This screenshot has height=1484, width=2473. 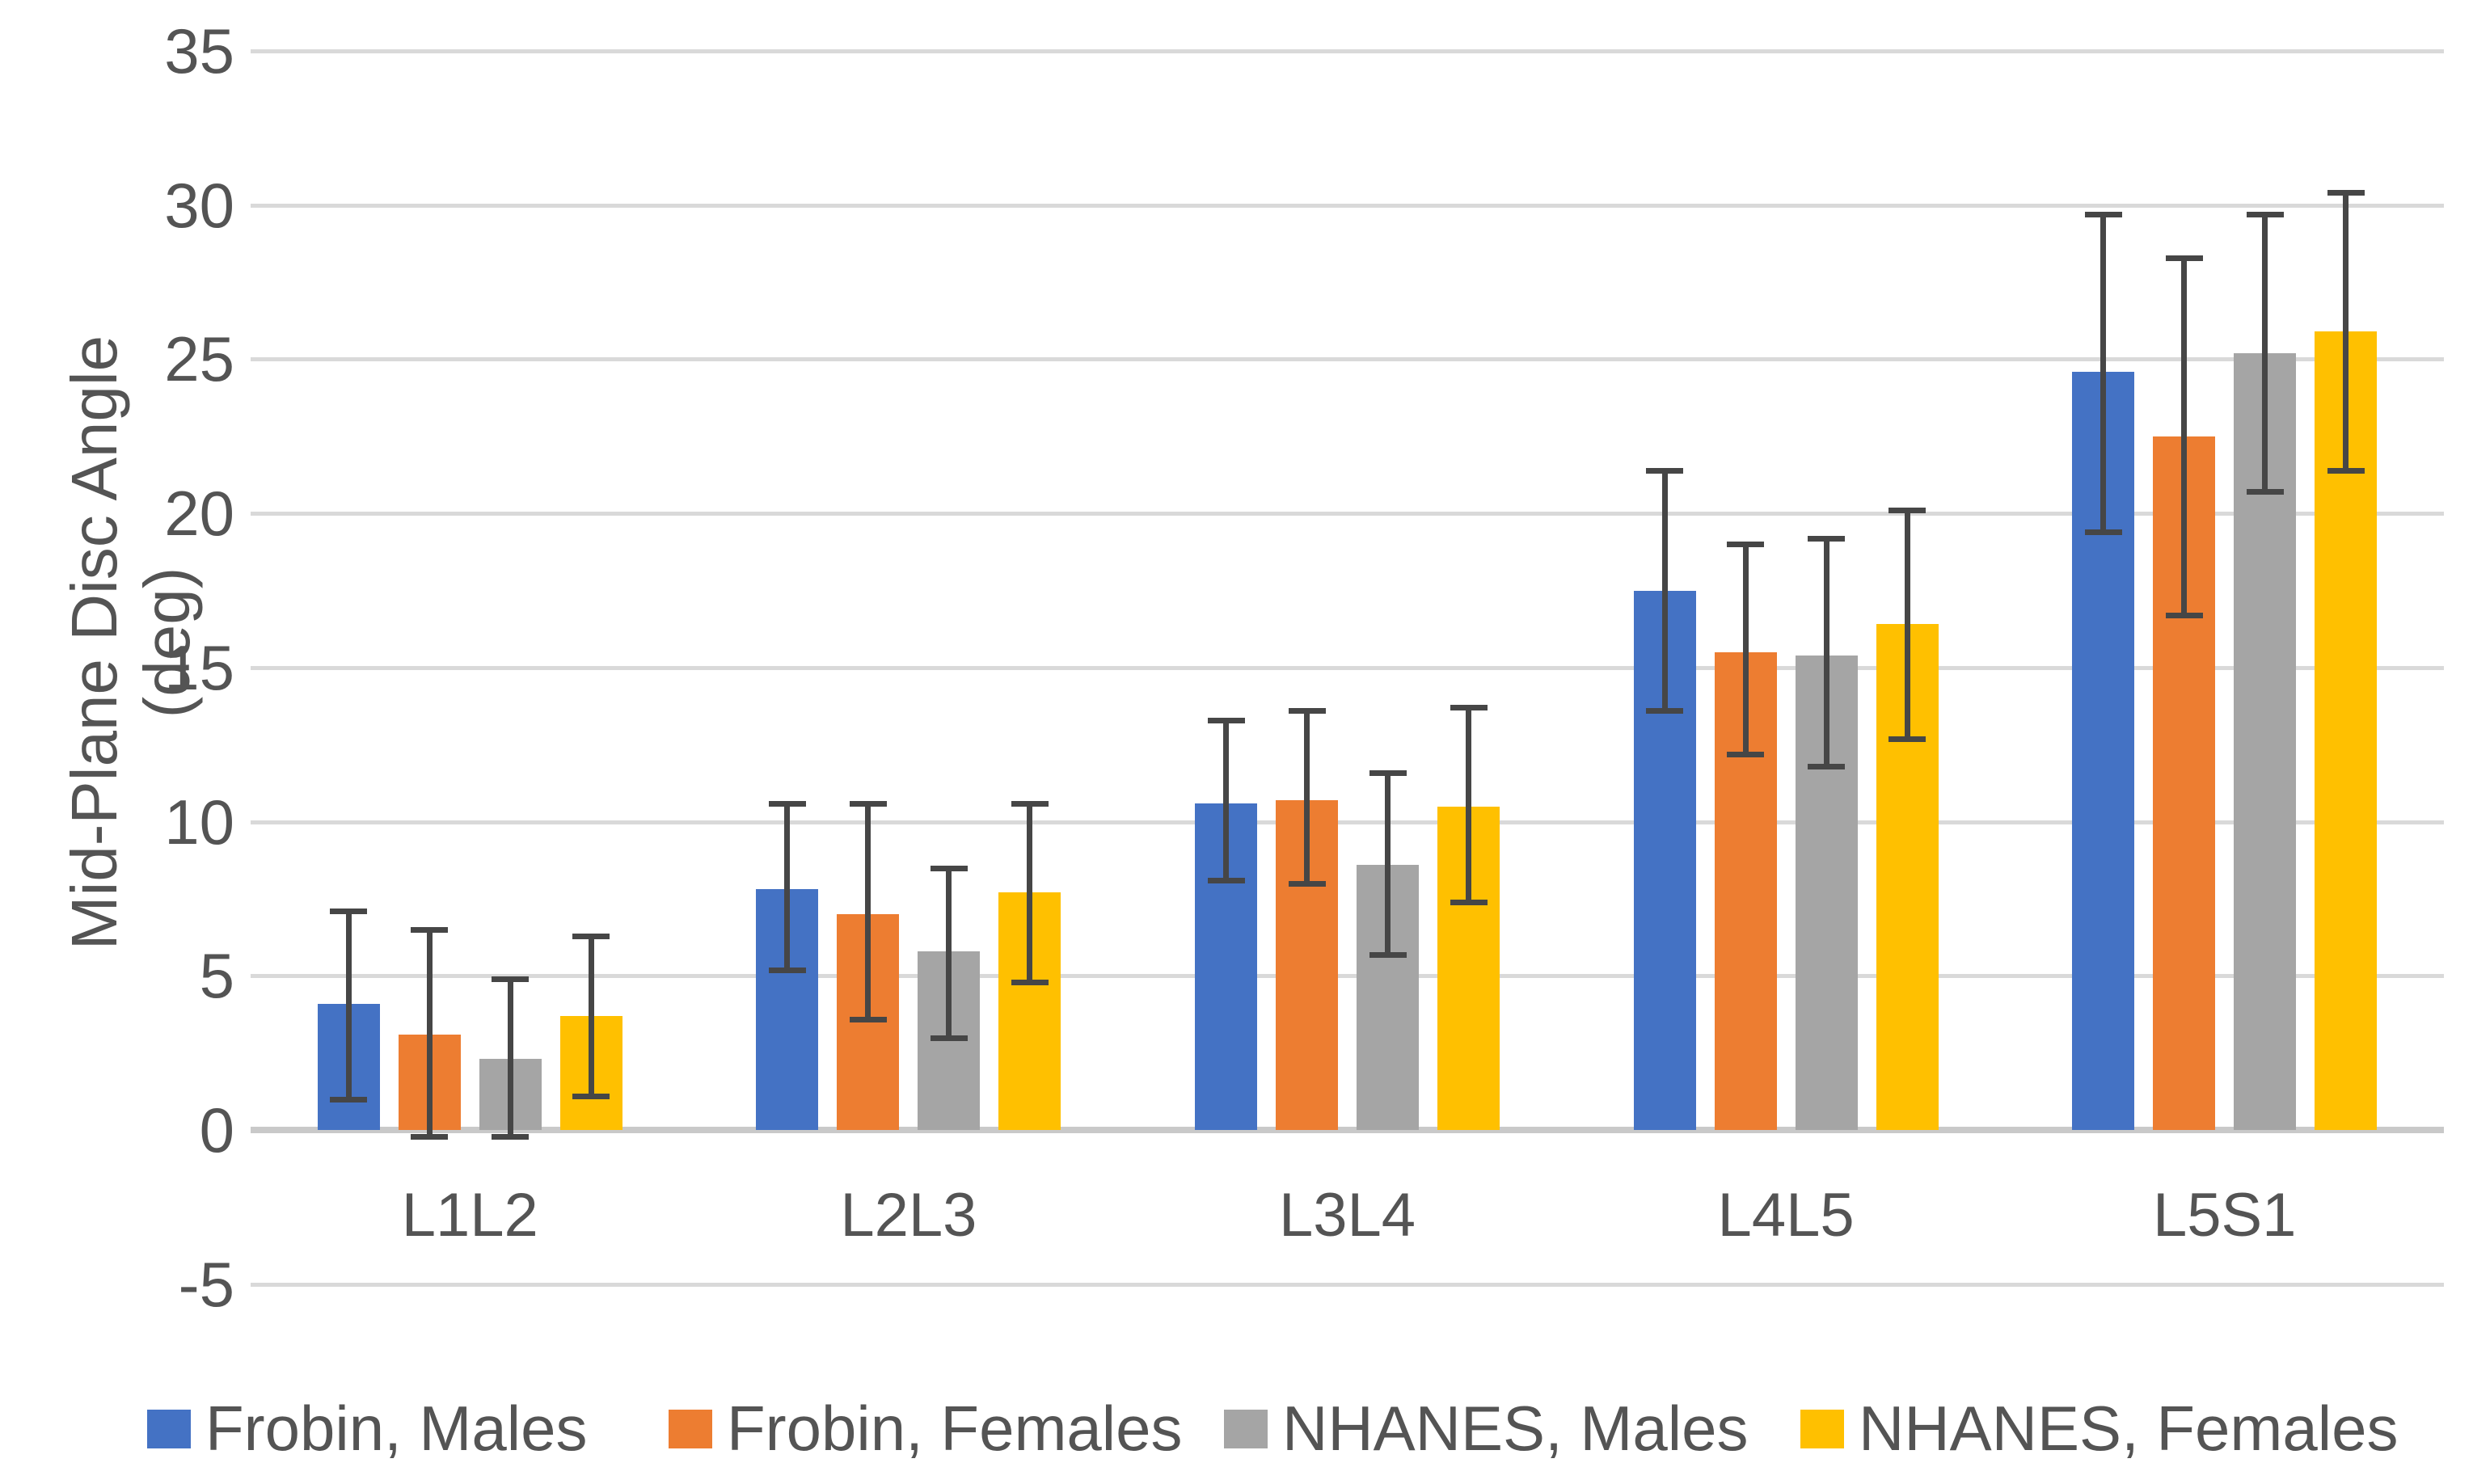 I want to click on legend-label: NHANES, Females, so click(x=2129, y=1428).